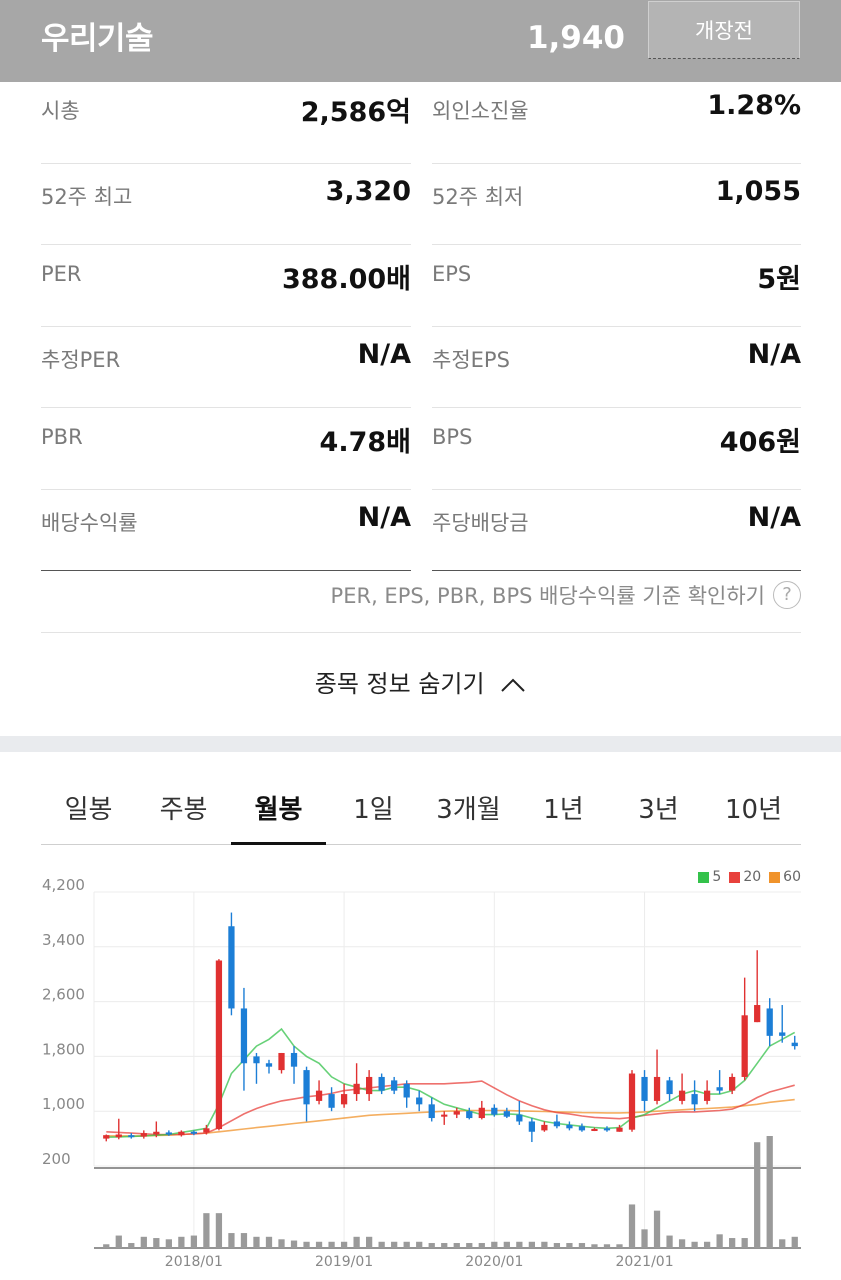 This screenshot has height=1280, width=841. I want to click on question-icon: ?, so click(787, 595).